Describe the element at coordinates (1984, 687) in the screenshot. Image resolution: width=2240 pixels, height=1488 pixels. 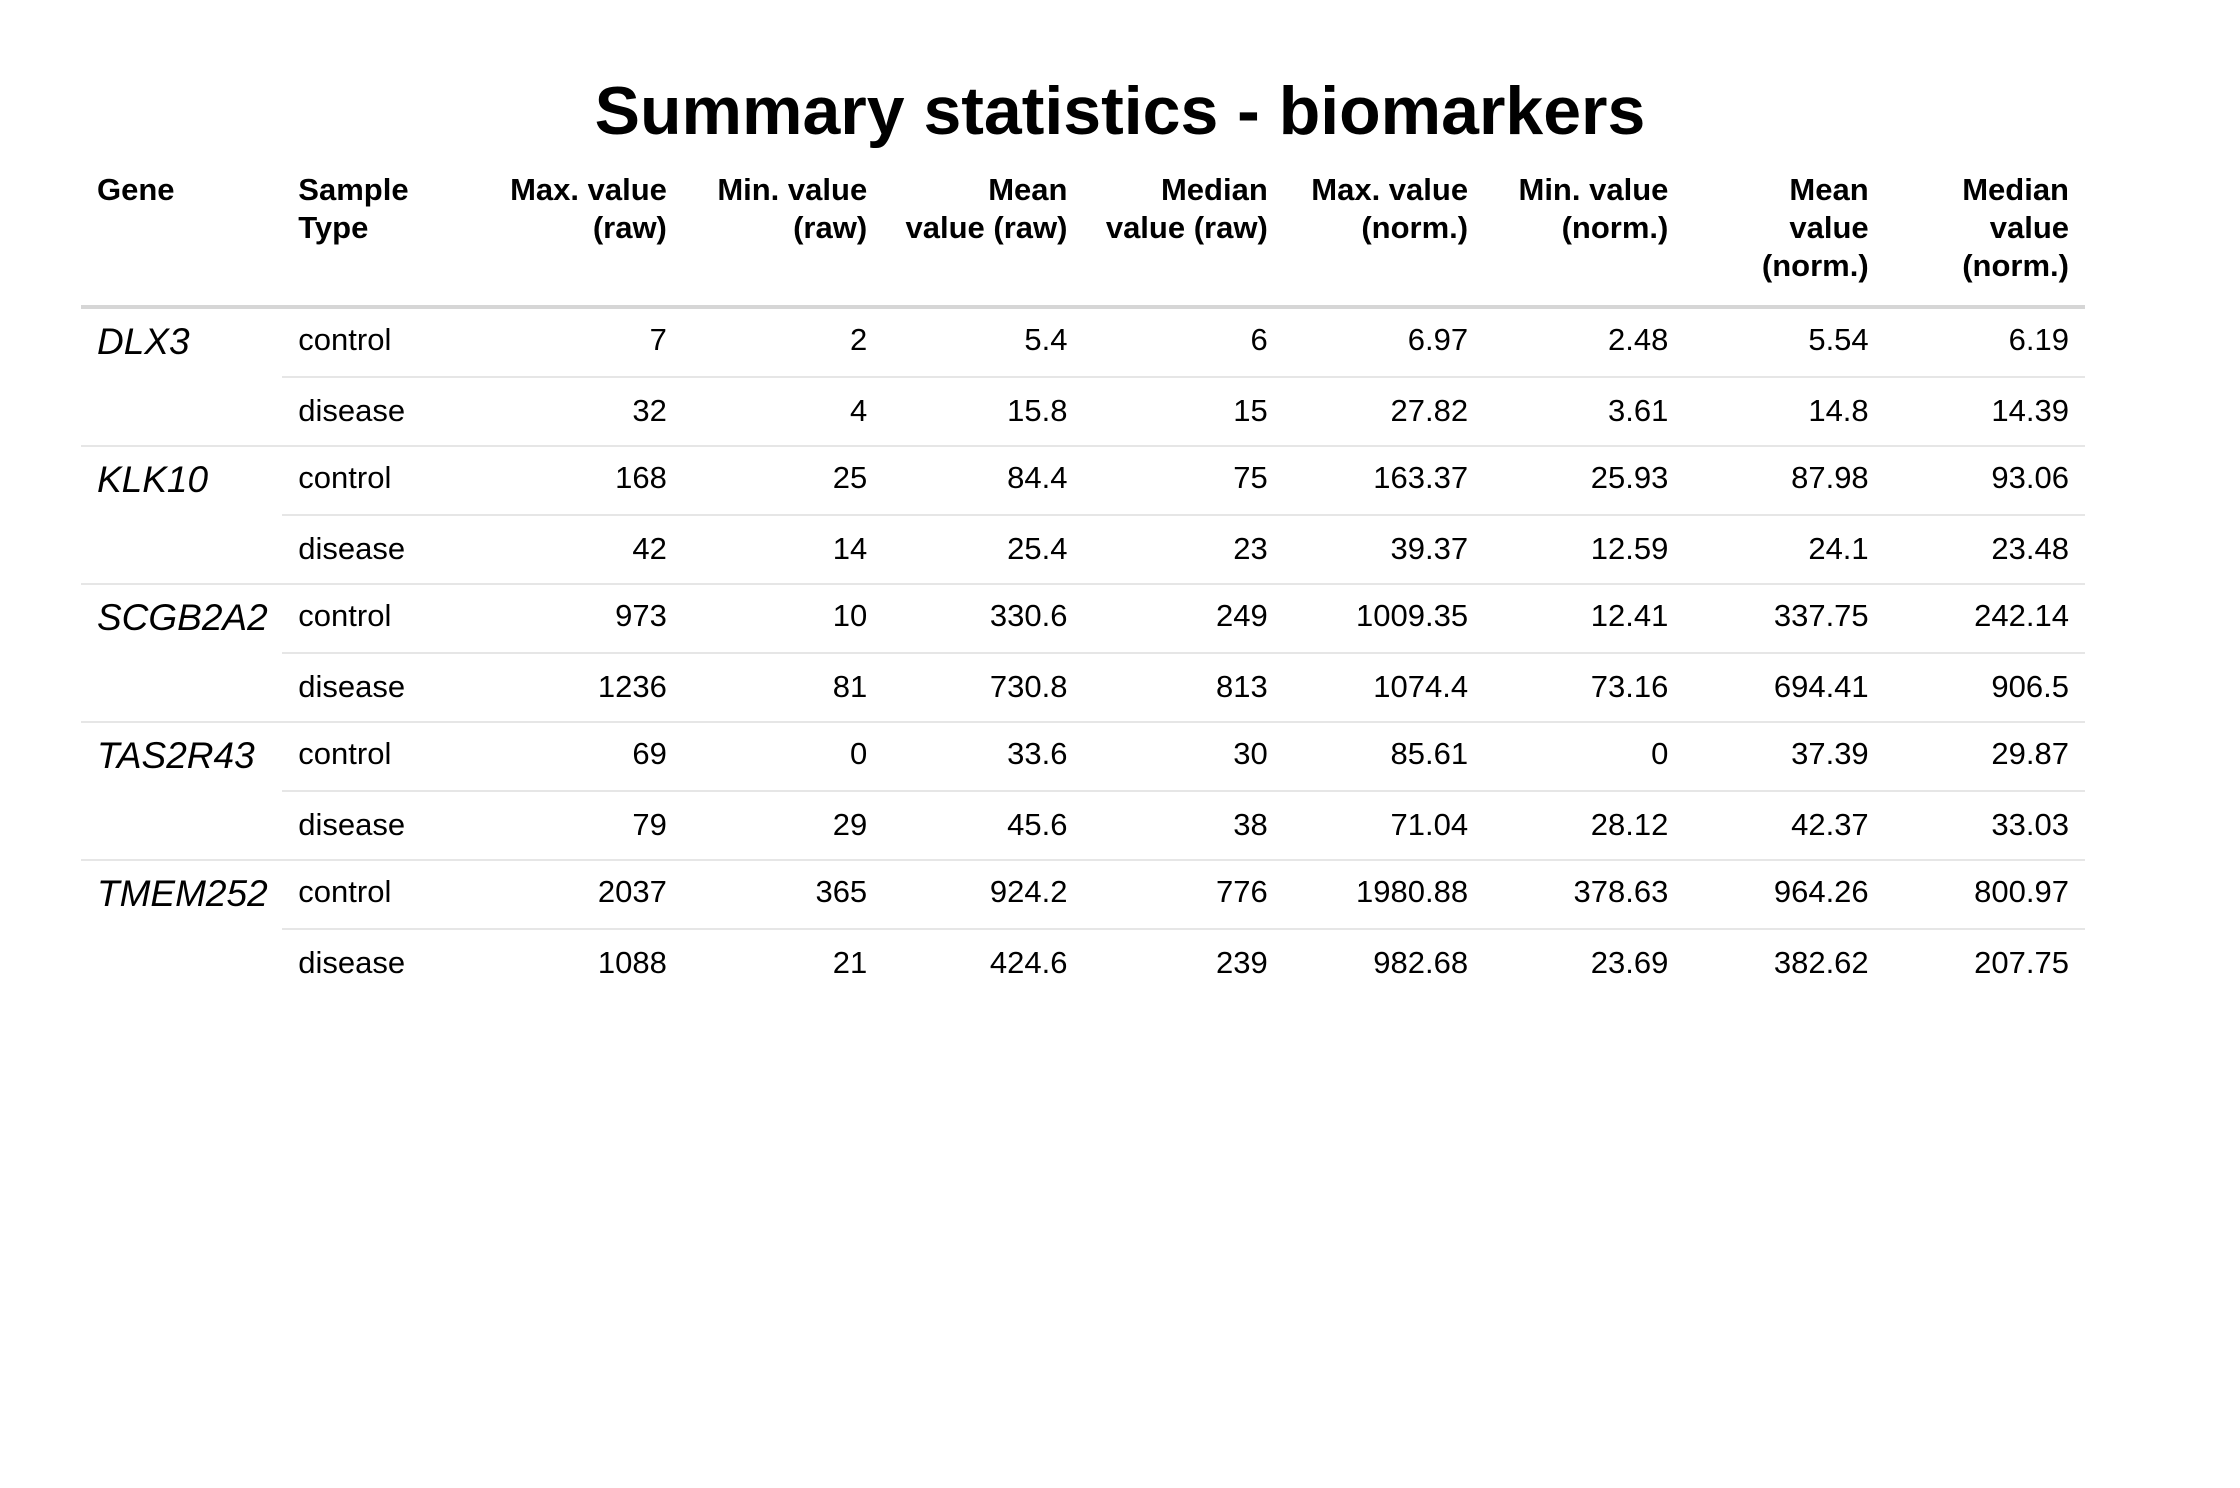
I see `value-cell: 906.5` at that location.